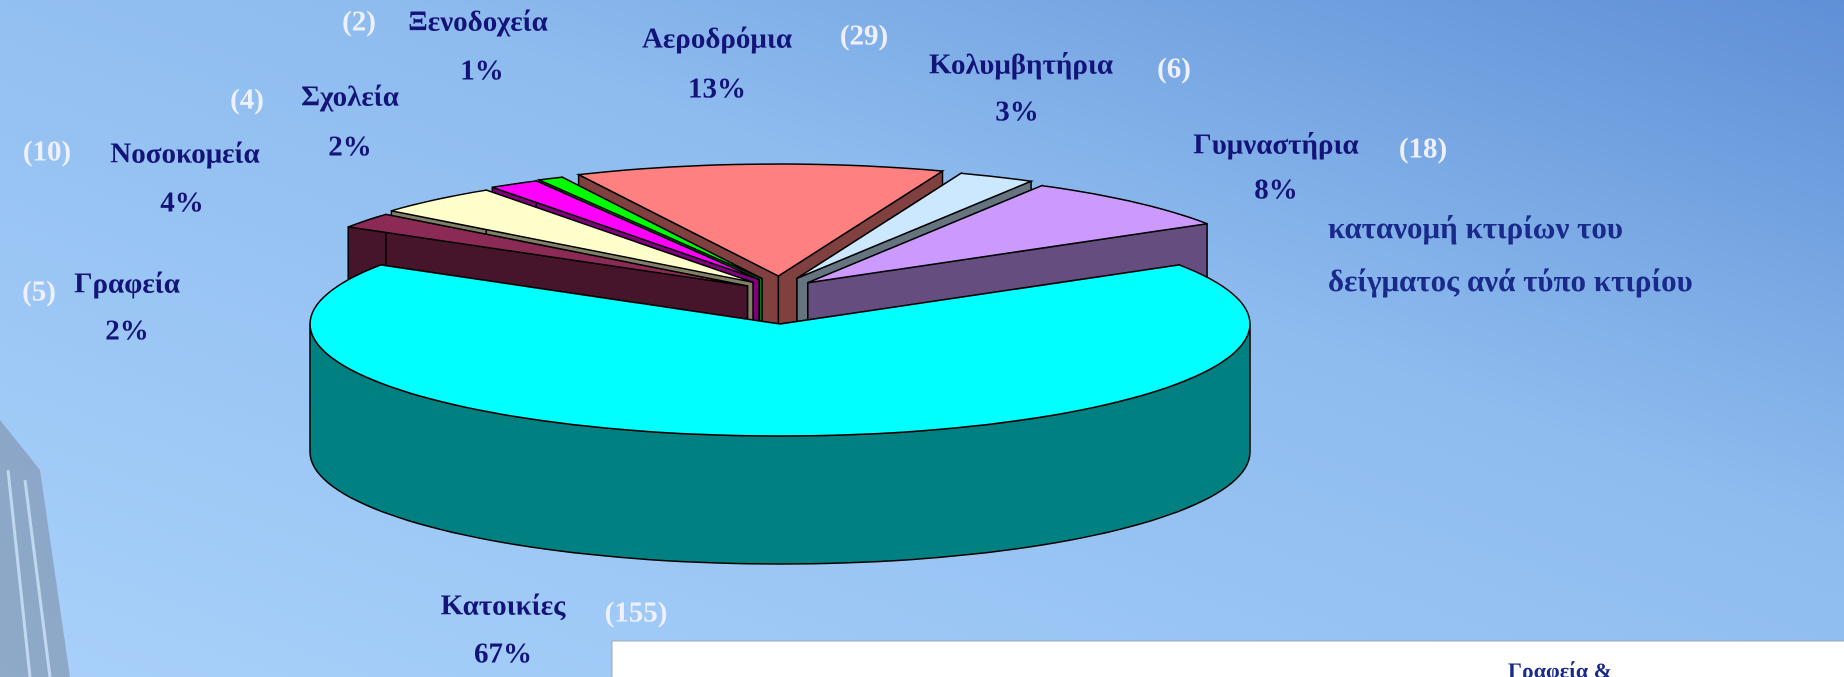 The image size is (1844, 677). What do you see at coordinates (1510, 280) in the screenshot?
I see `title-line: δείγματος ανά τύπο κτιρίου` at bounding box center [1510, 280].